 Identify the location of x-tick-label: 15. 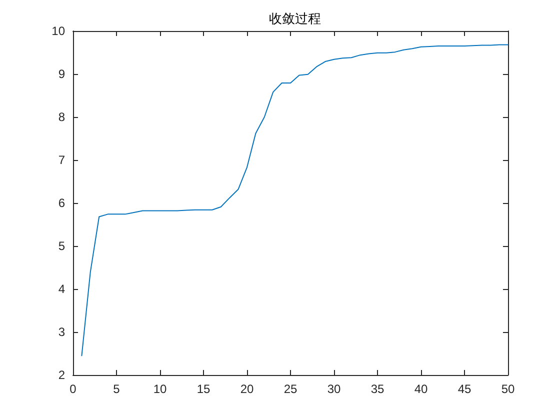
(203, 389).